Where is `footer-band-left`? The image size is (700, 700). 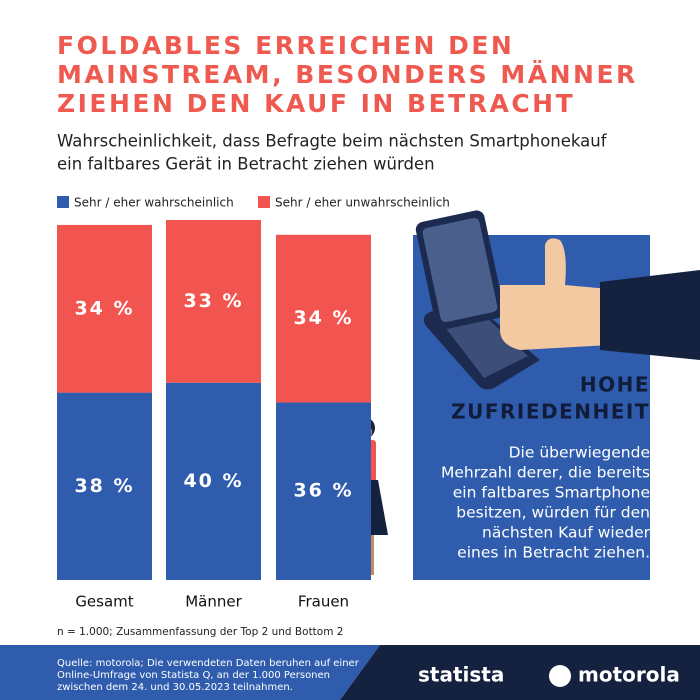
footer-band-left is located at coordinates (190, 672).